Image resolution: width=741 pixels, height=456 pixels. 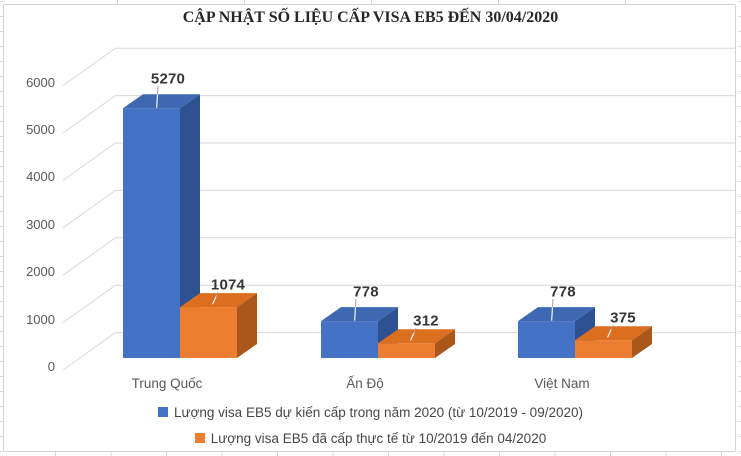 What do you see at coordinates (151, 233) in the screenshot?
I see `bar-series1-0-front` at bounding box center [151, 233].